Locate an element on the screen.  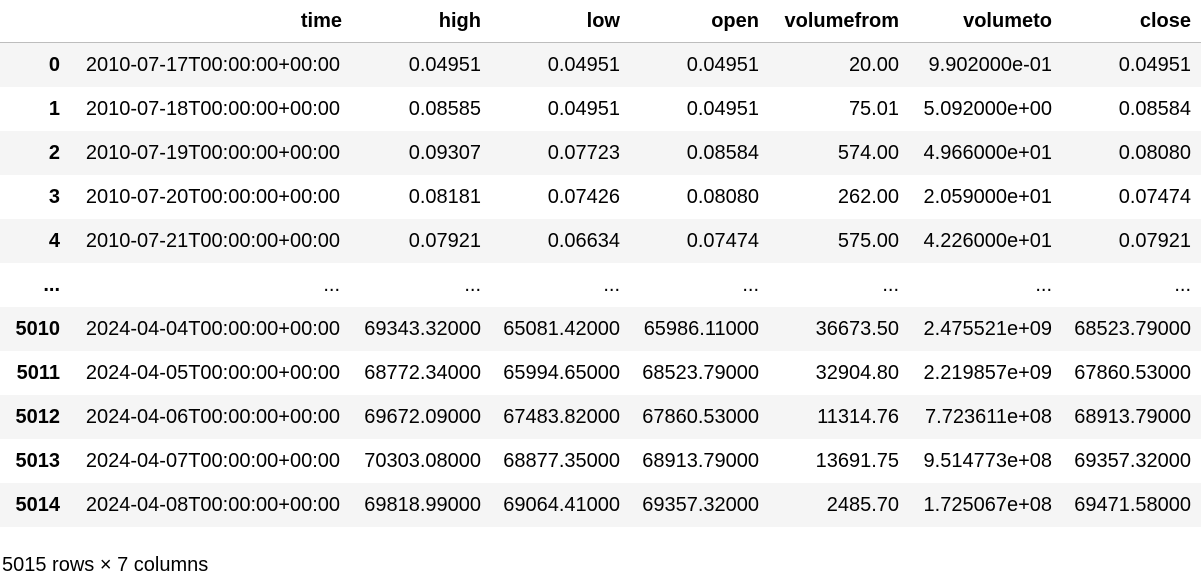
row-index: 4 is located at coordinates (54, 240).